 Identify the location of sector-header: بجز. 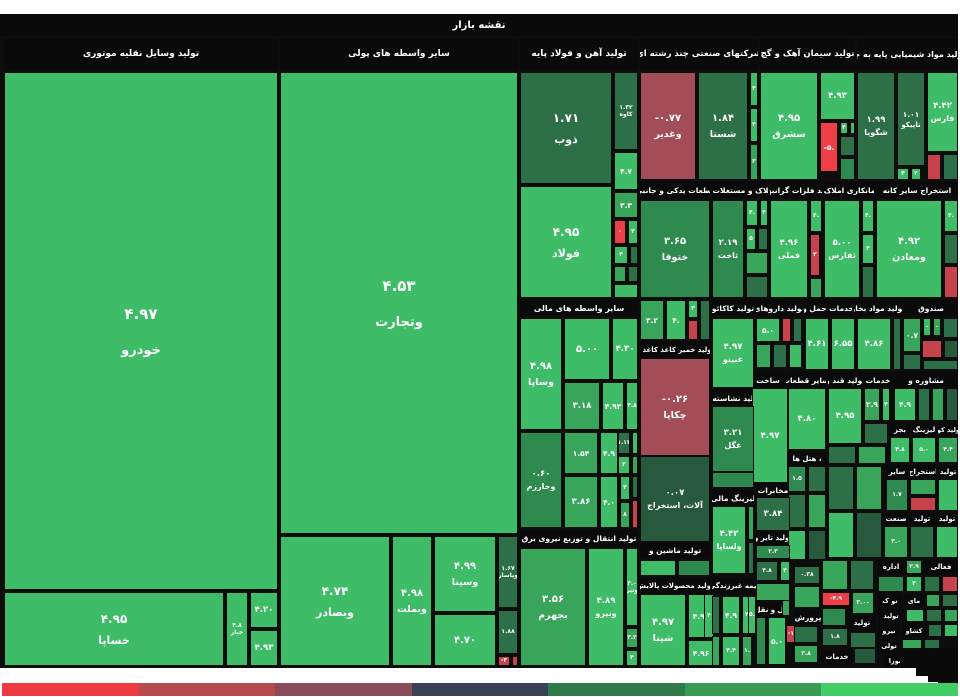
(900, 430).